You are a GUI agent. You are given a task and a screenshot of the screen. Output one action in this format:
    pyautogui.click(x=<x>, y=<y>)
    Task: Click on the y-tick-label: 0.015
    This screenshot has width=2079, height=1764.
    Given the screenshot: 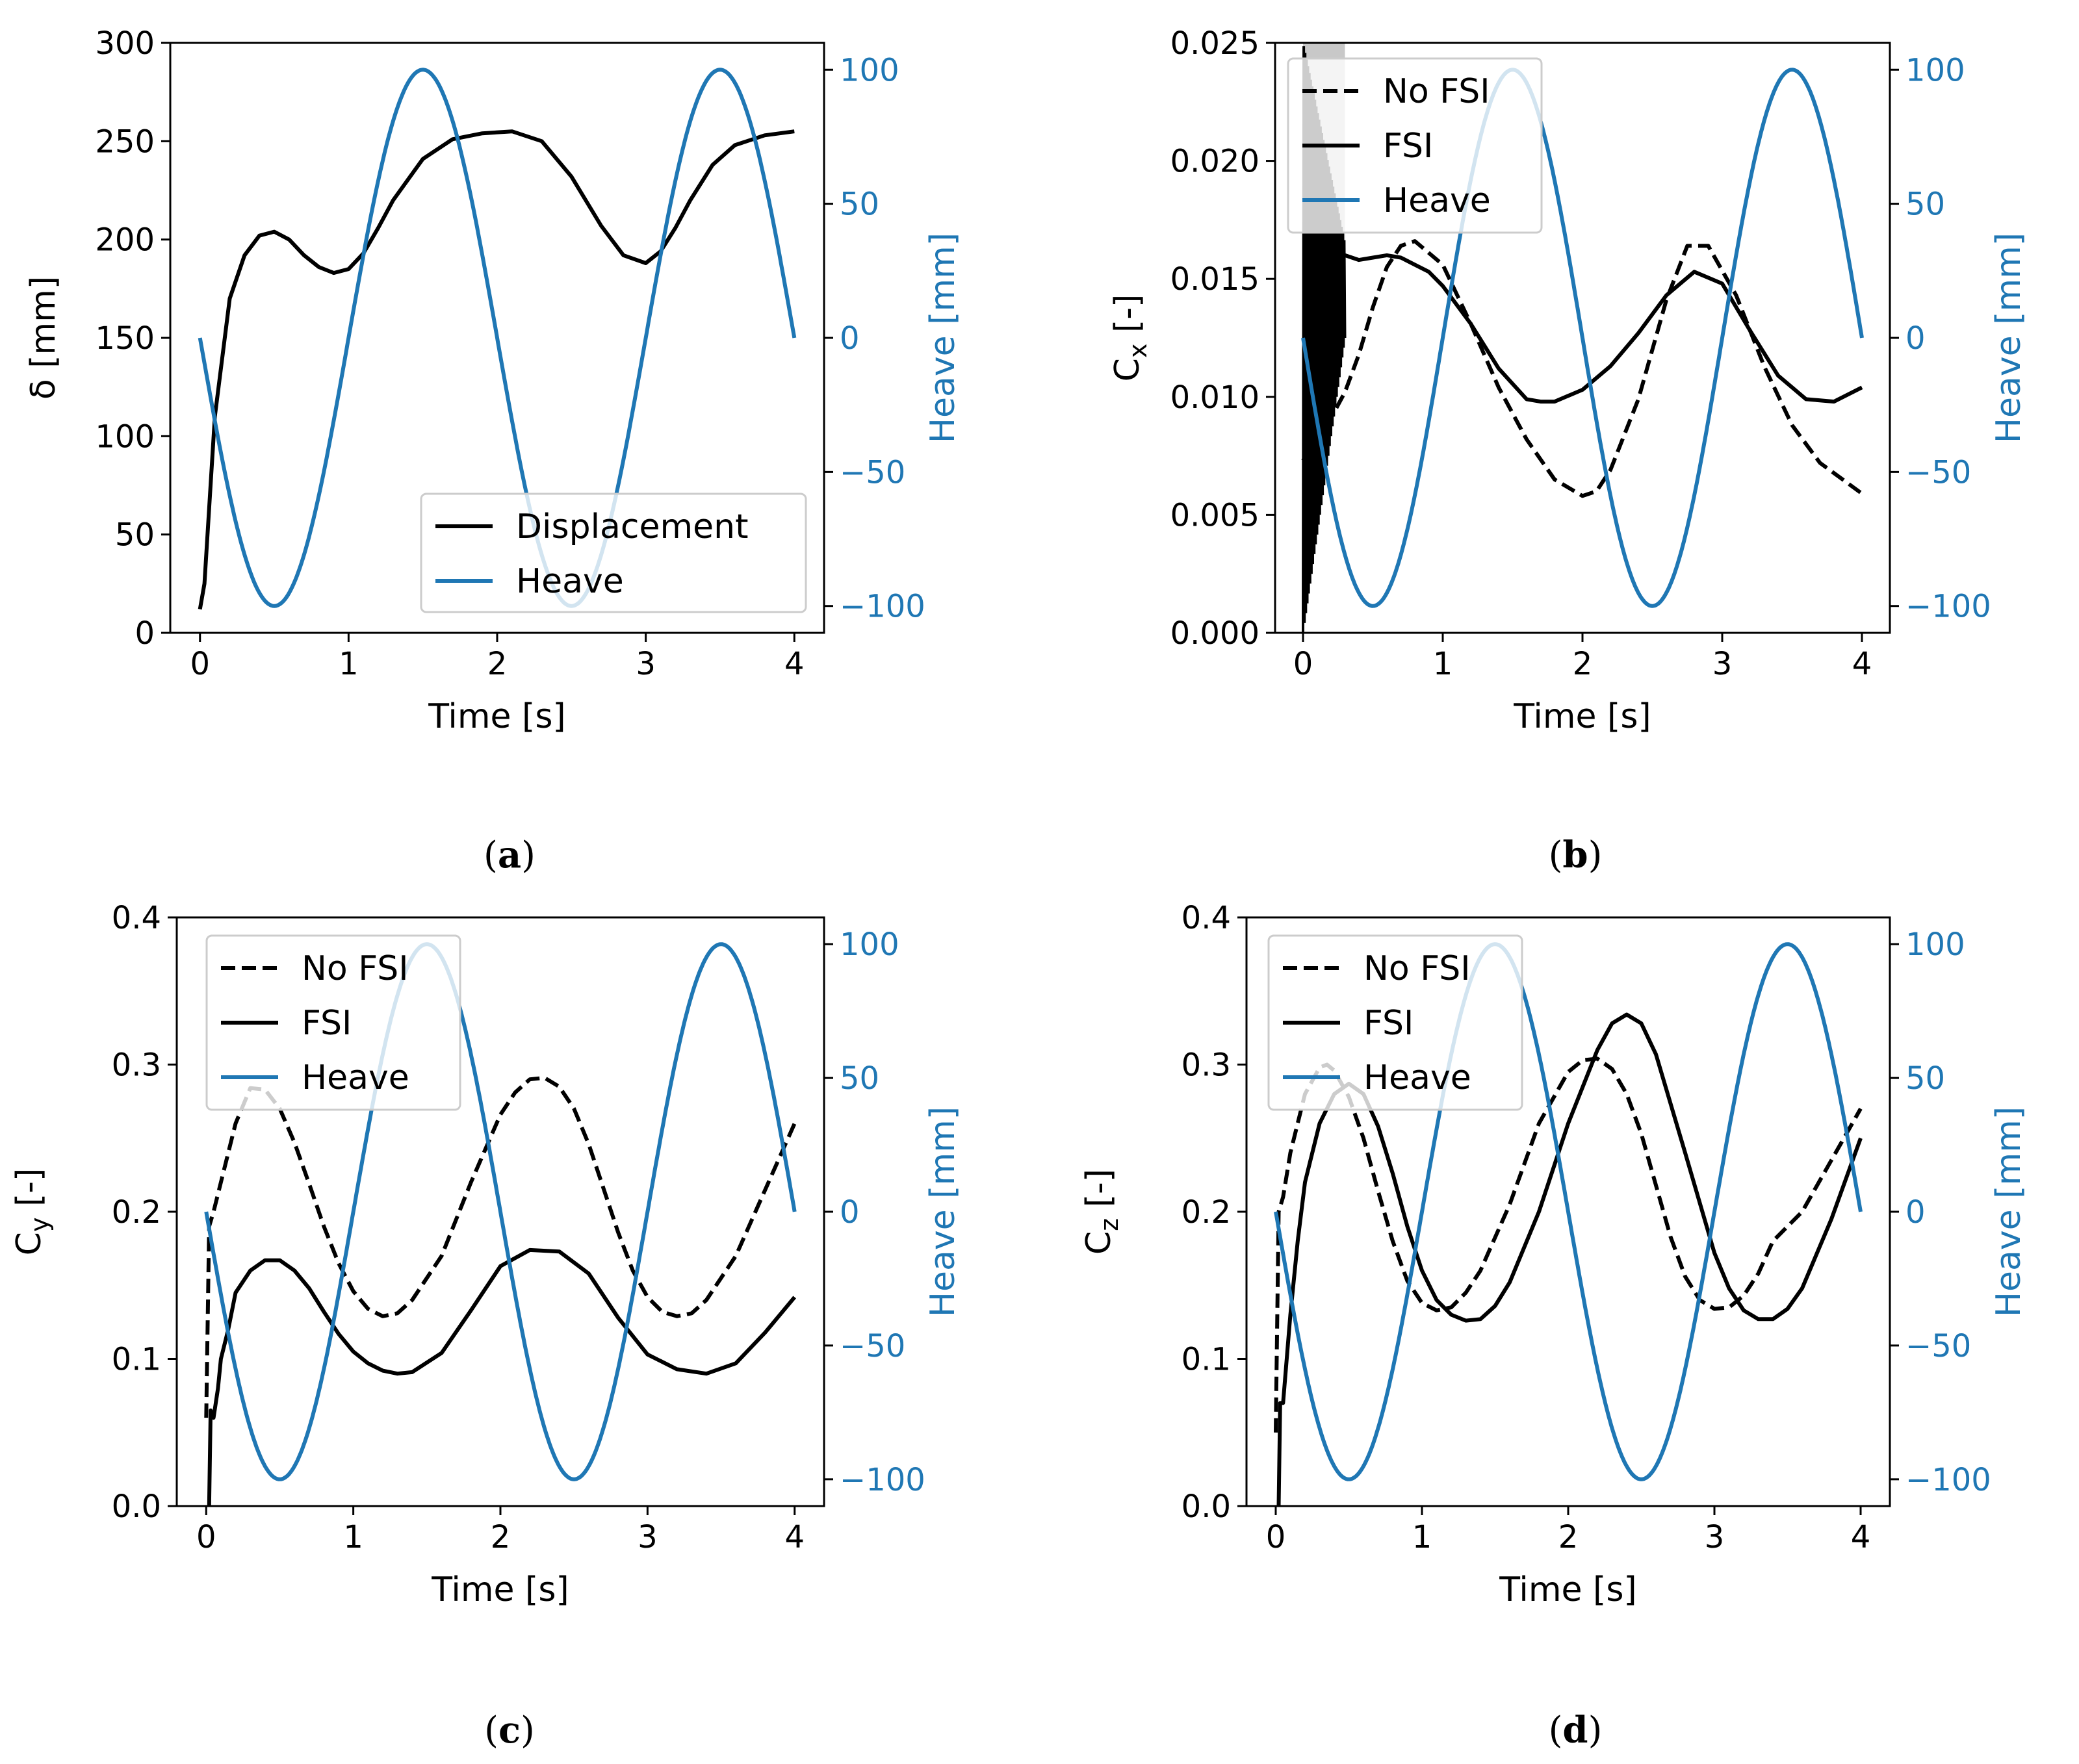 What is the action you would take?
    pyautogui.click(x=1214, y=279)
    